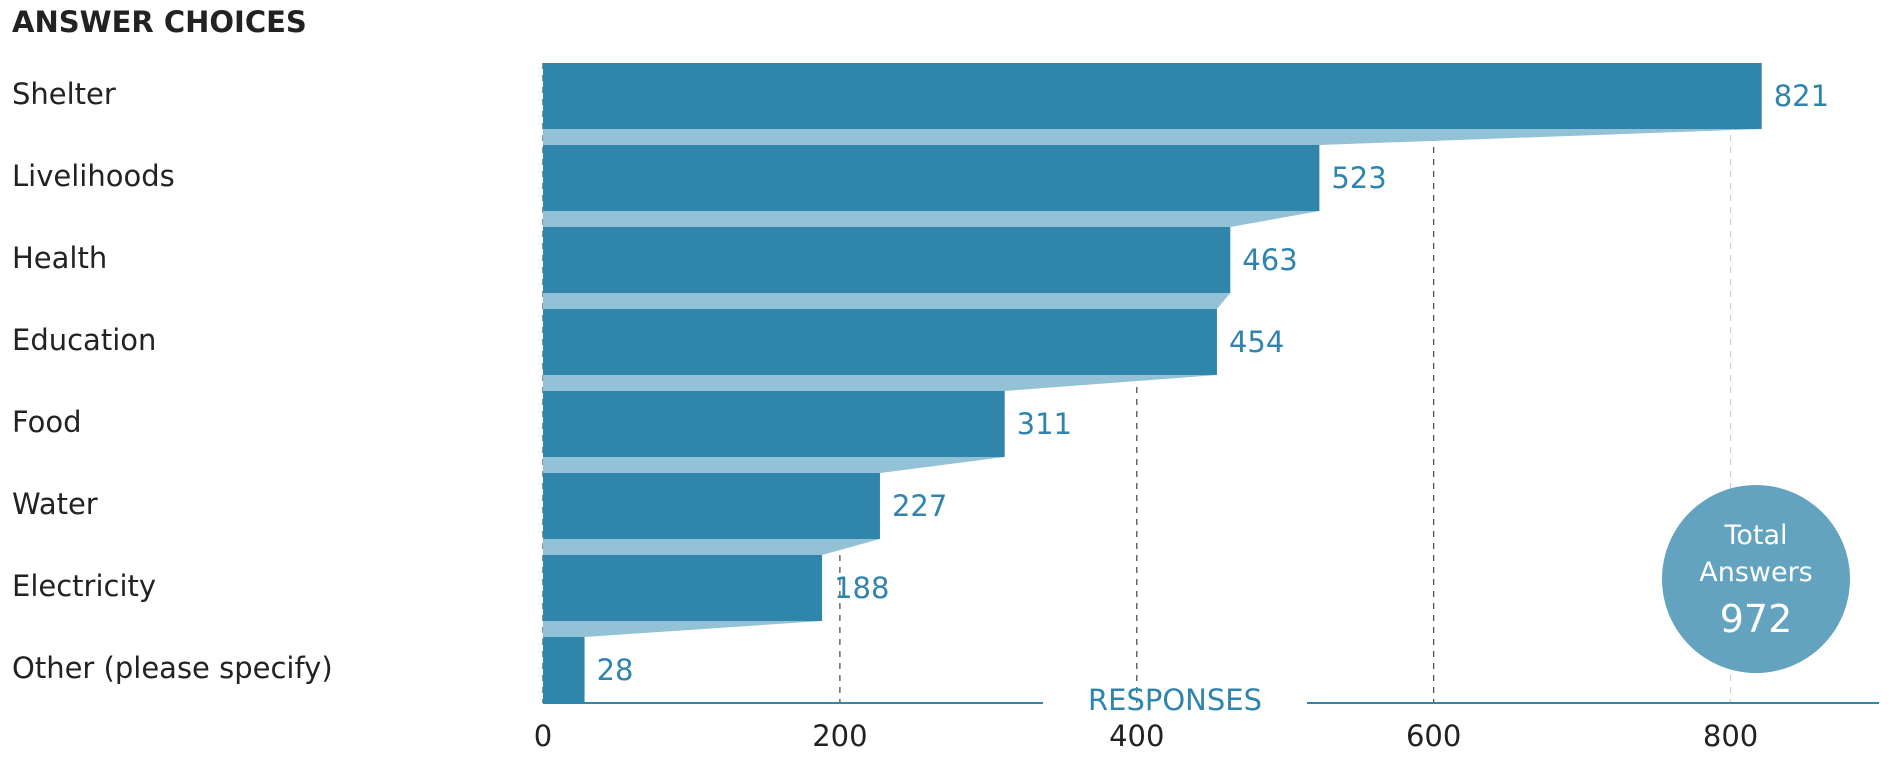 This screenshot has height=771, width=1891. I want to click on value-label: 227, so click(919, 506).